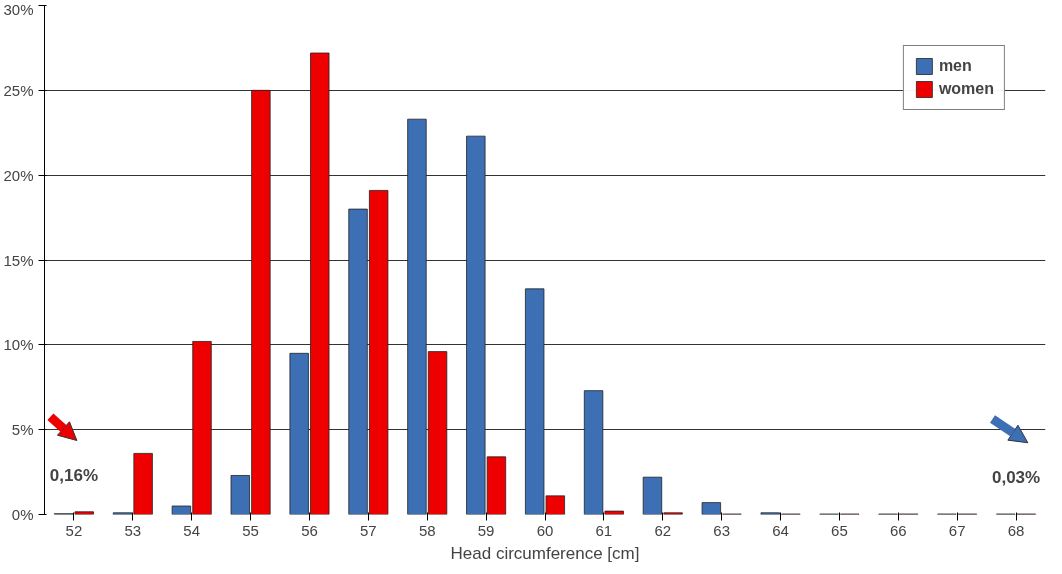  Describe the element at coordinates (18, 90) in the screenshot. I see `y-tick-label: 25%` at that location.